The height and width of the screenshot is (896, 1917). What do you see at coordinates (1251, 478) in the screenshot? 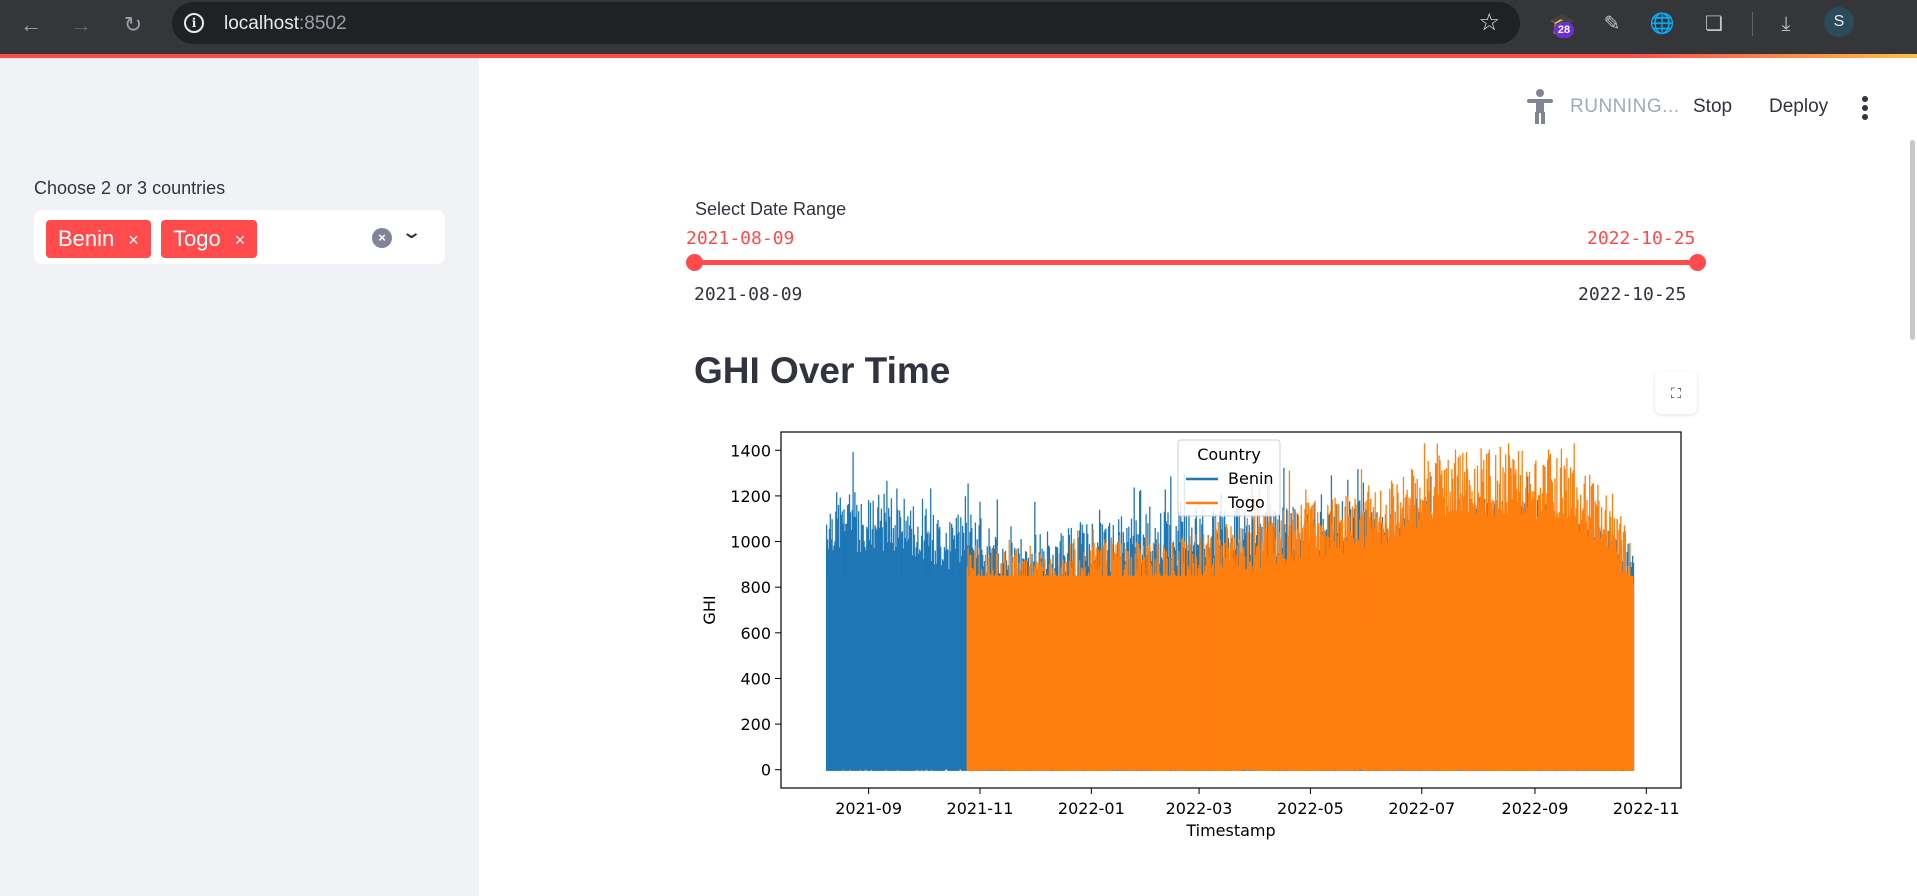
I see `legend-entry-benin: Benin` at bounding box center [1251, 478].